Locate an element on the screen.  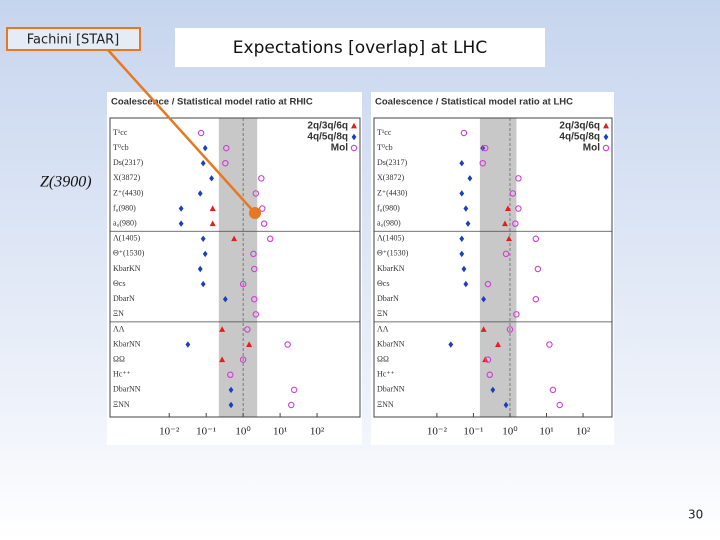
x-tick-label: 10² is located at coordinates (583, 432).